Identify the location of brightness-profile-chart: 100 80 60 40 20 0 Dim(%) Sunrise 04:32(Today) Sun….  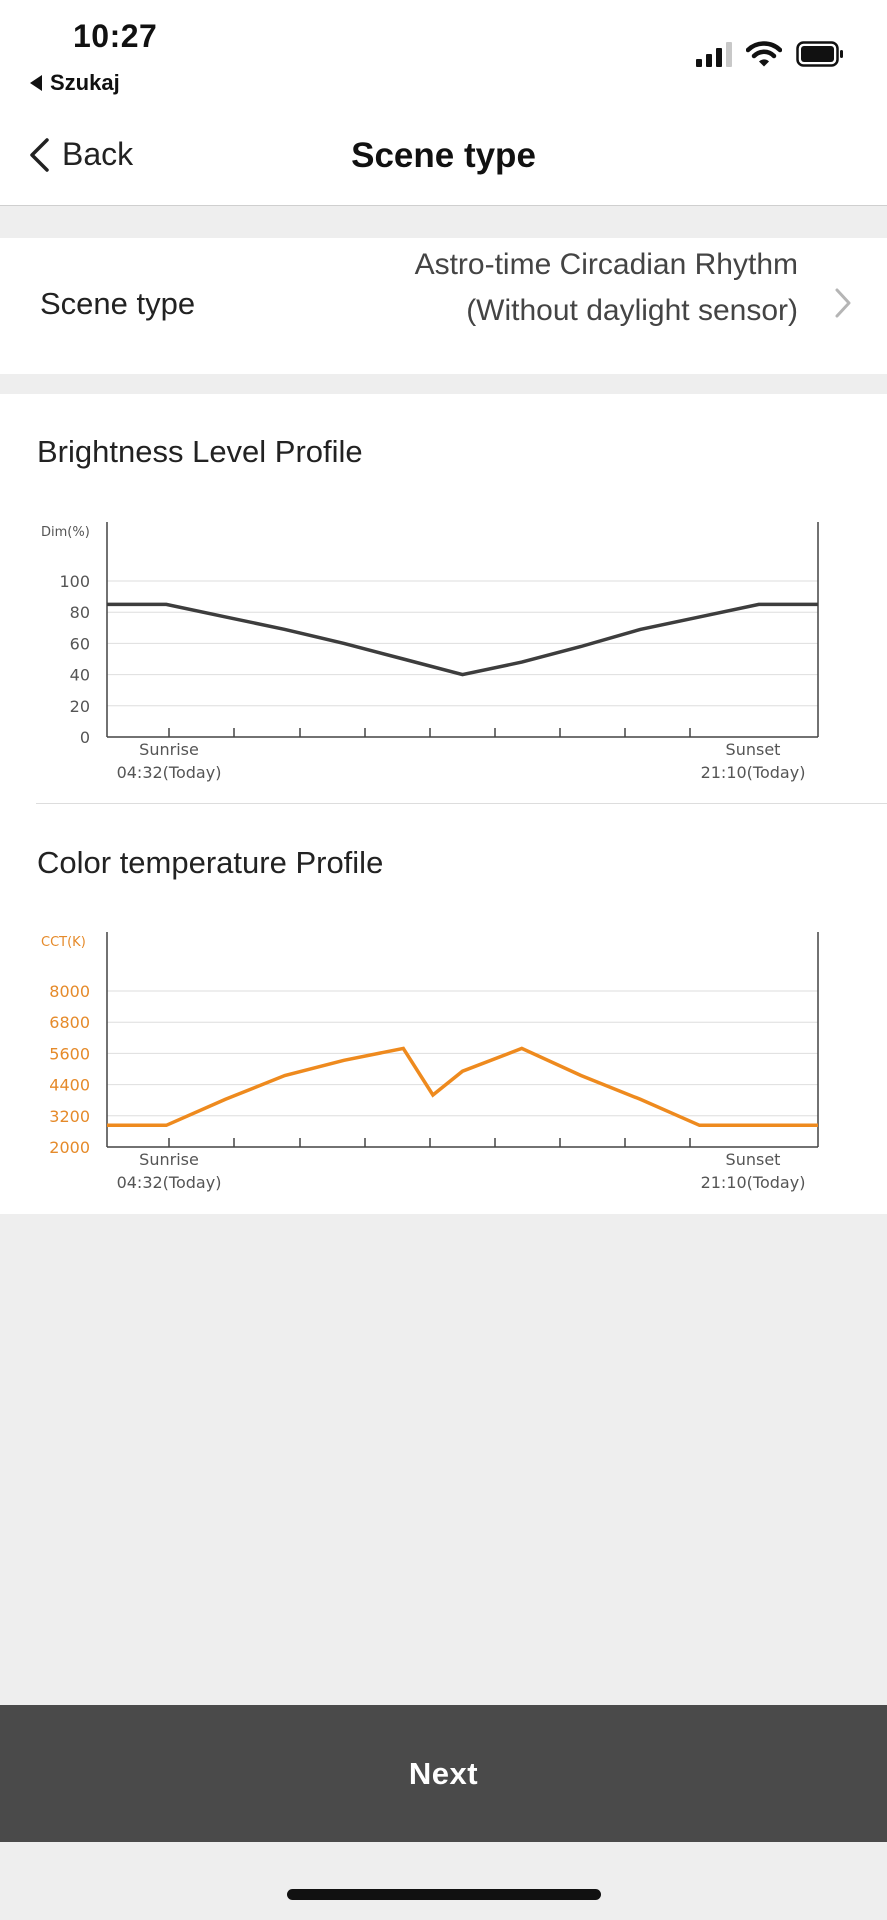
(430, 652).